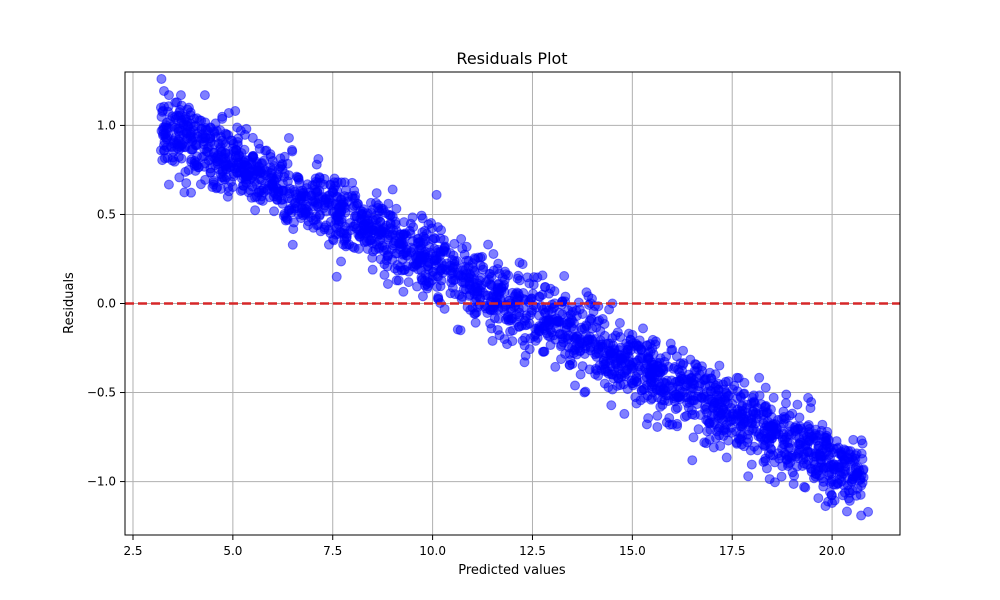 The height and width of the screenshot is (600, 1000). I want to click on y-axis-label: Residuals, so click(69, 303).